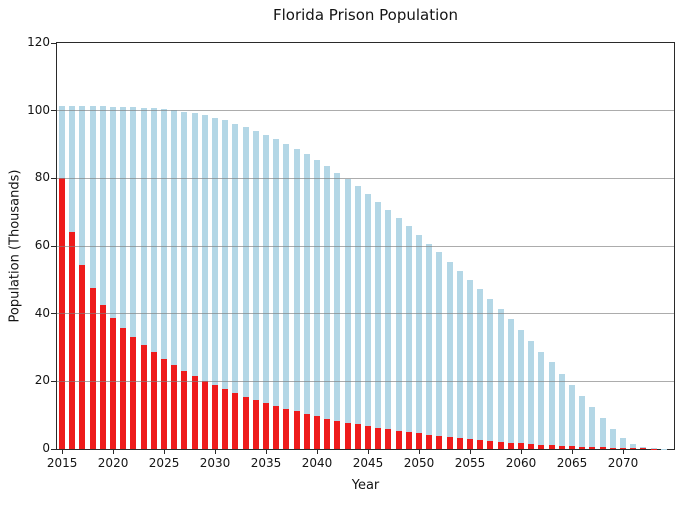 The height and width of the screenshot is (512, 683). What do you see at coordinates (42, 312) in the screenshot?
I see `y-tick-label: 40` at bounding box center [42, 312].